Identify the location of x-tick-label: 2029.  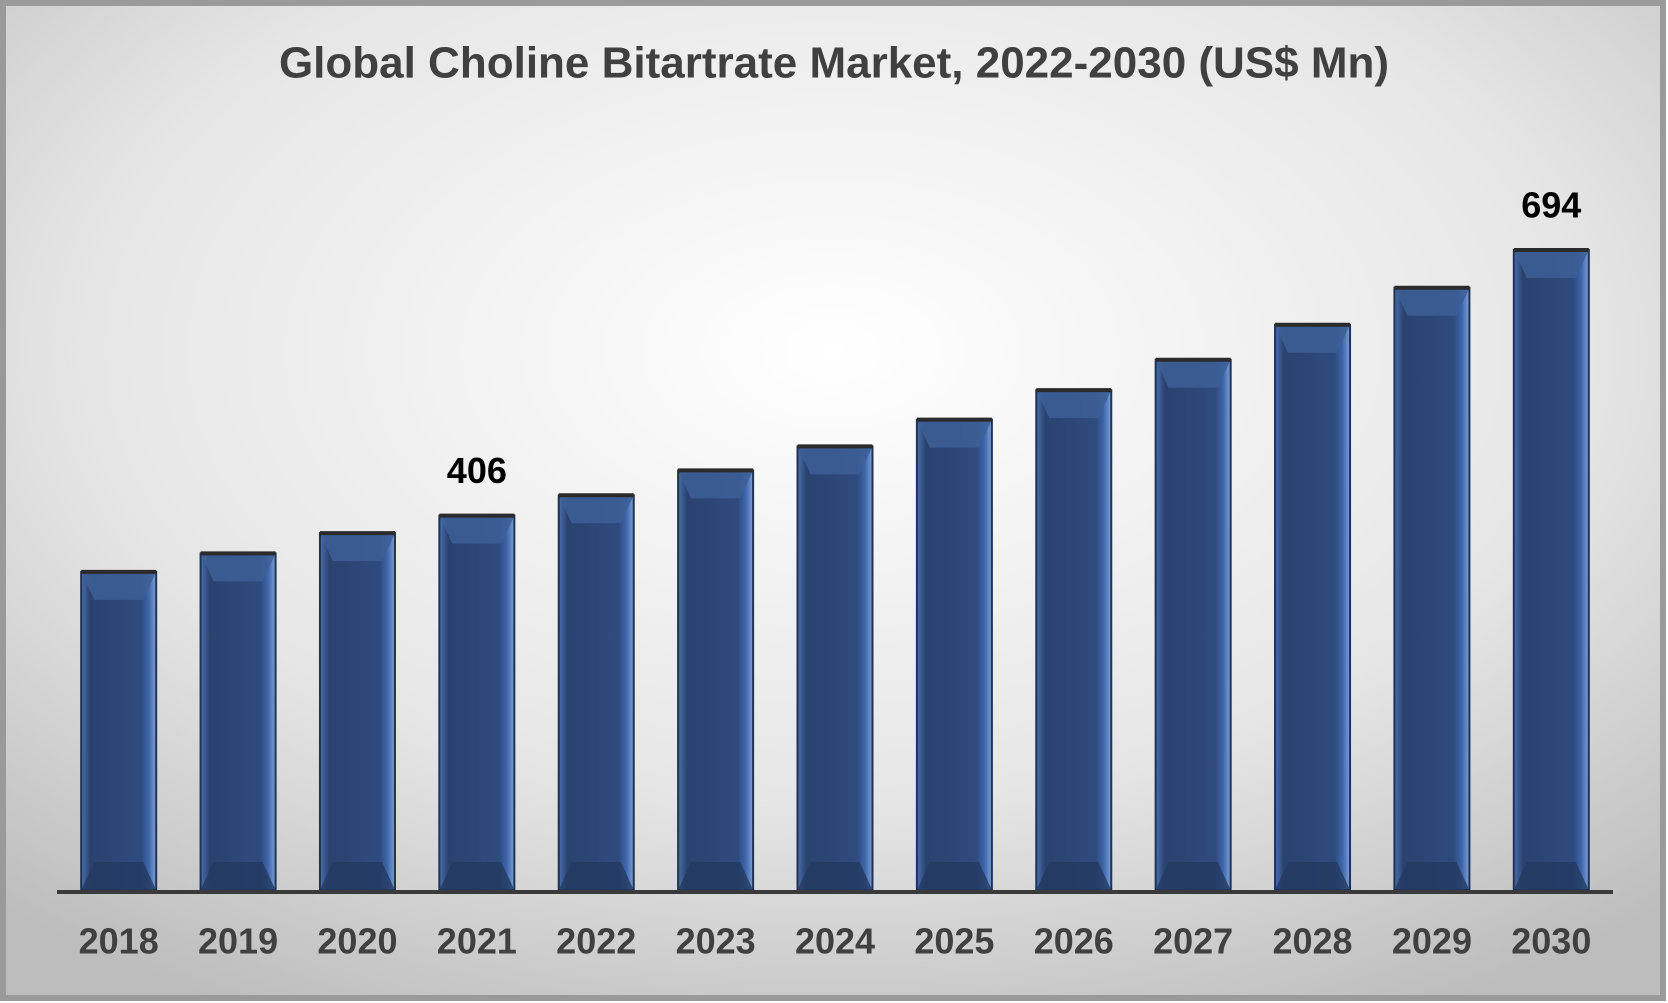
(1432, 941).